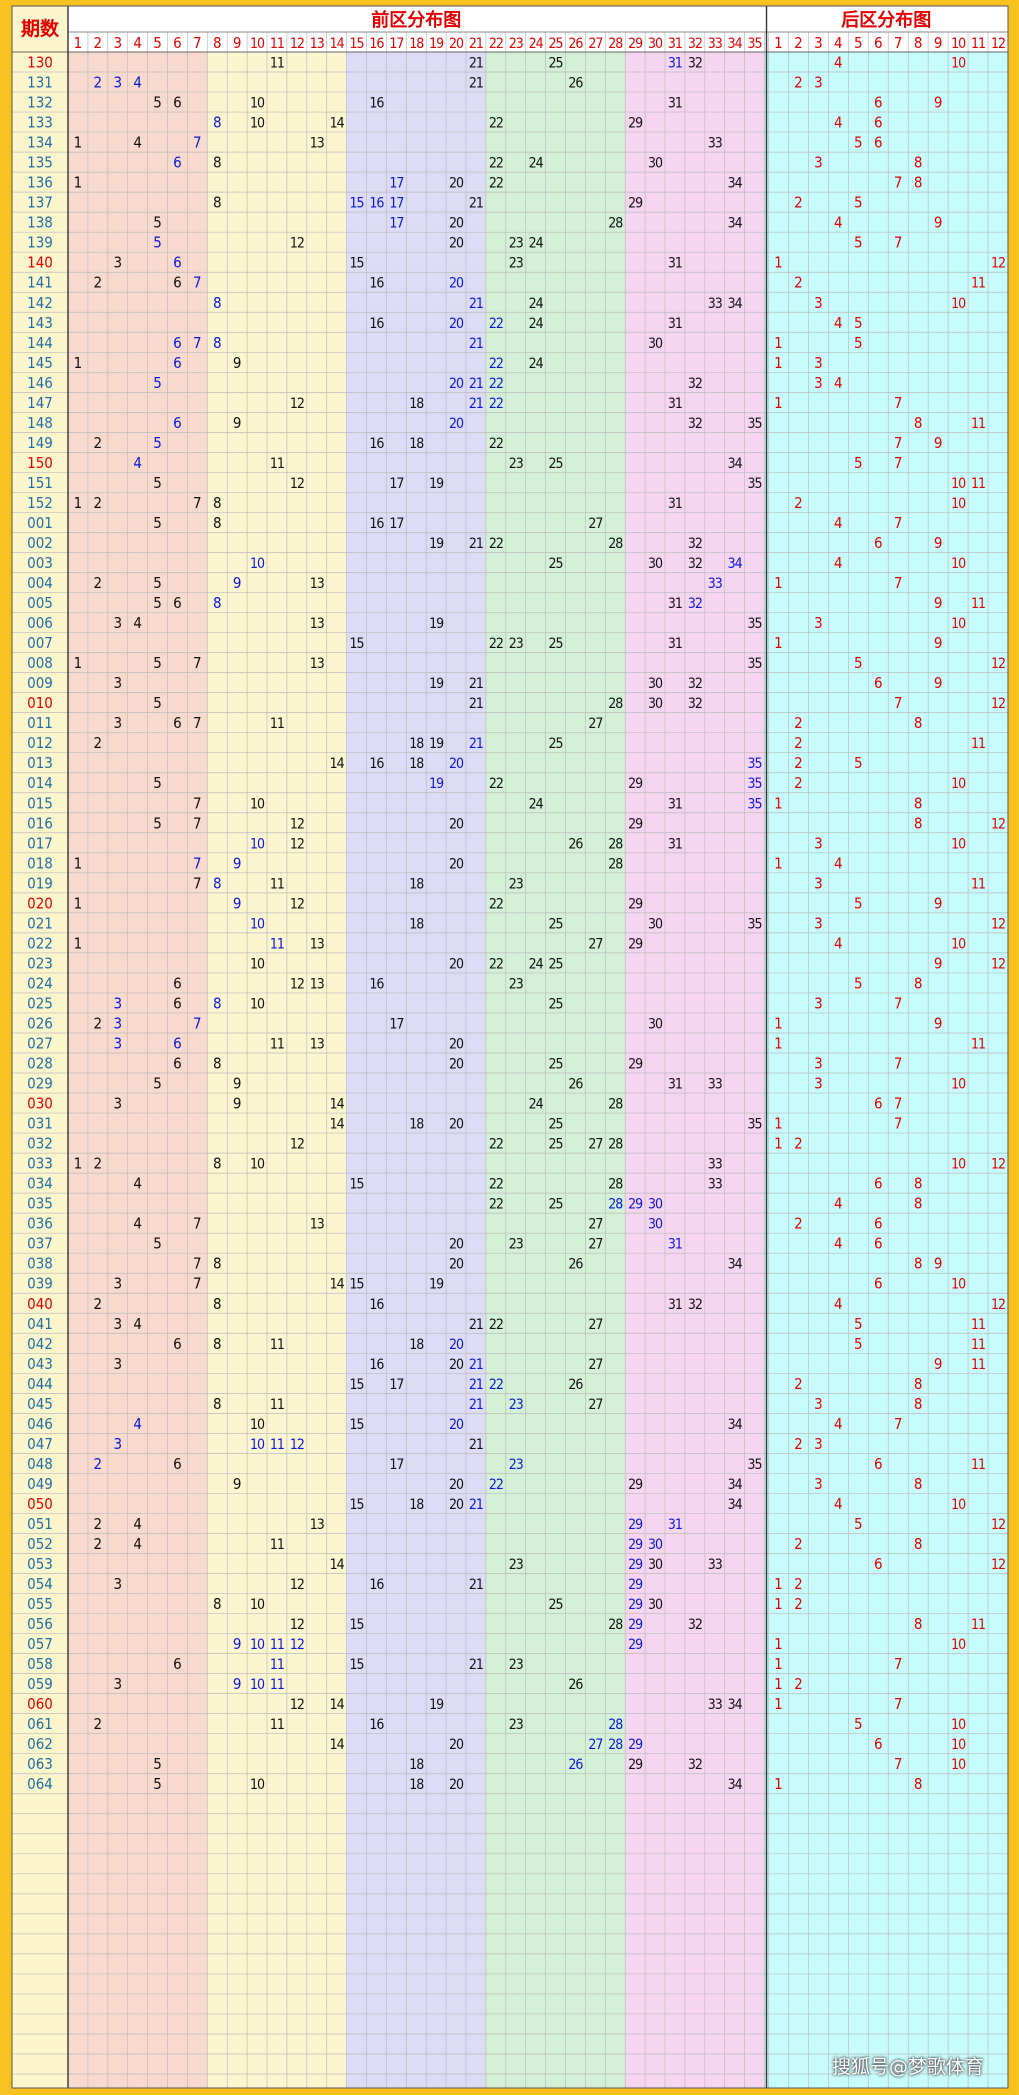 This screenshot has height=2095, width=1019. What do you see at coordinates (695, 44) in the screenshot?
I see `front-col-header: 32` at bounding box center [695, 44].